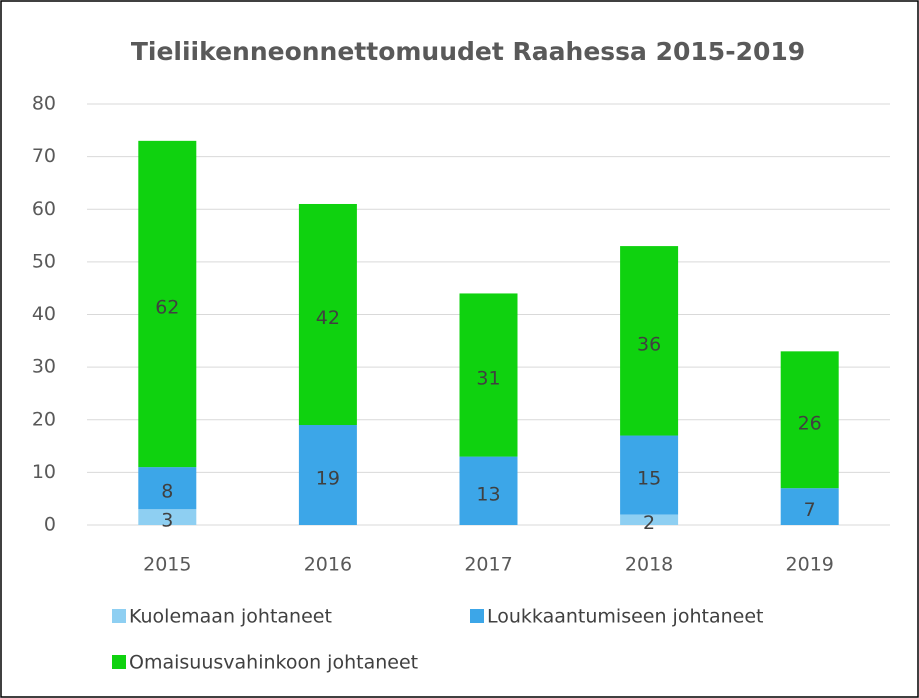  Describe the element at coordinates (810, 423) in the screenshot. I see `data-label: 26` at that location.